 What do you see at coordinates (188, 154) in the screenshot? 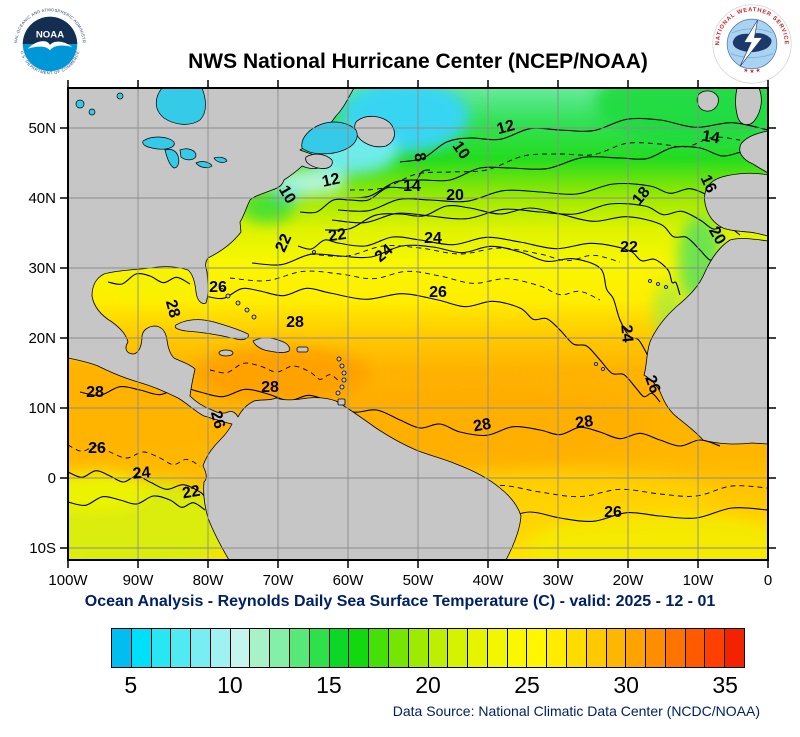
I see `lake-huron` at bounding box center [188, 154].